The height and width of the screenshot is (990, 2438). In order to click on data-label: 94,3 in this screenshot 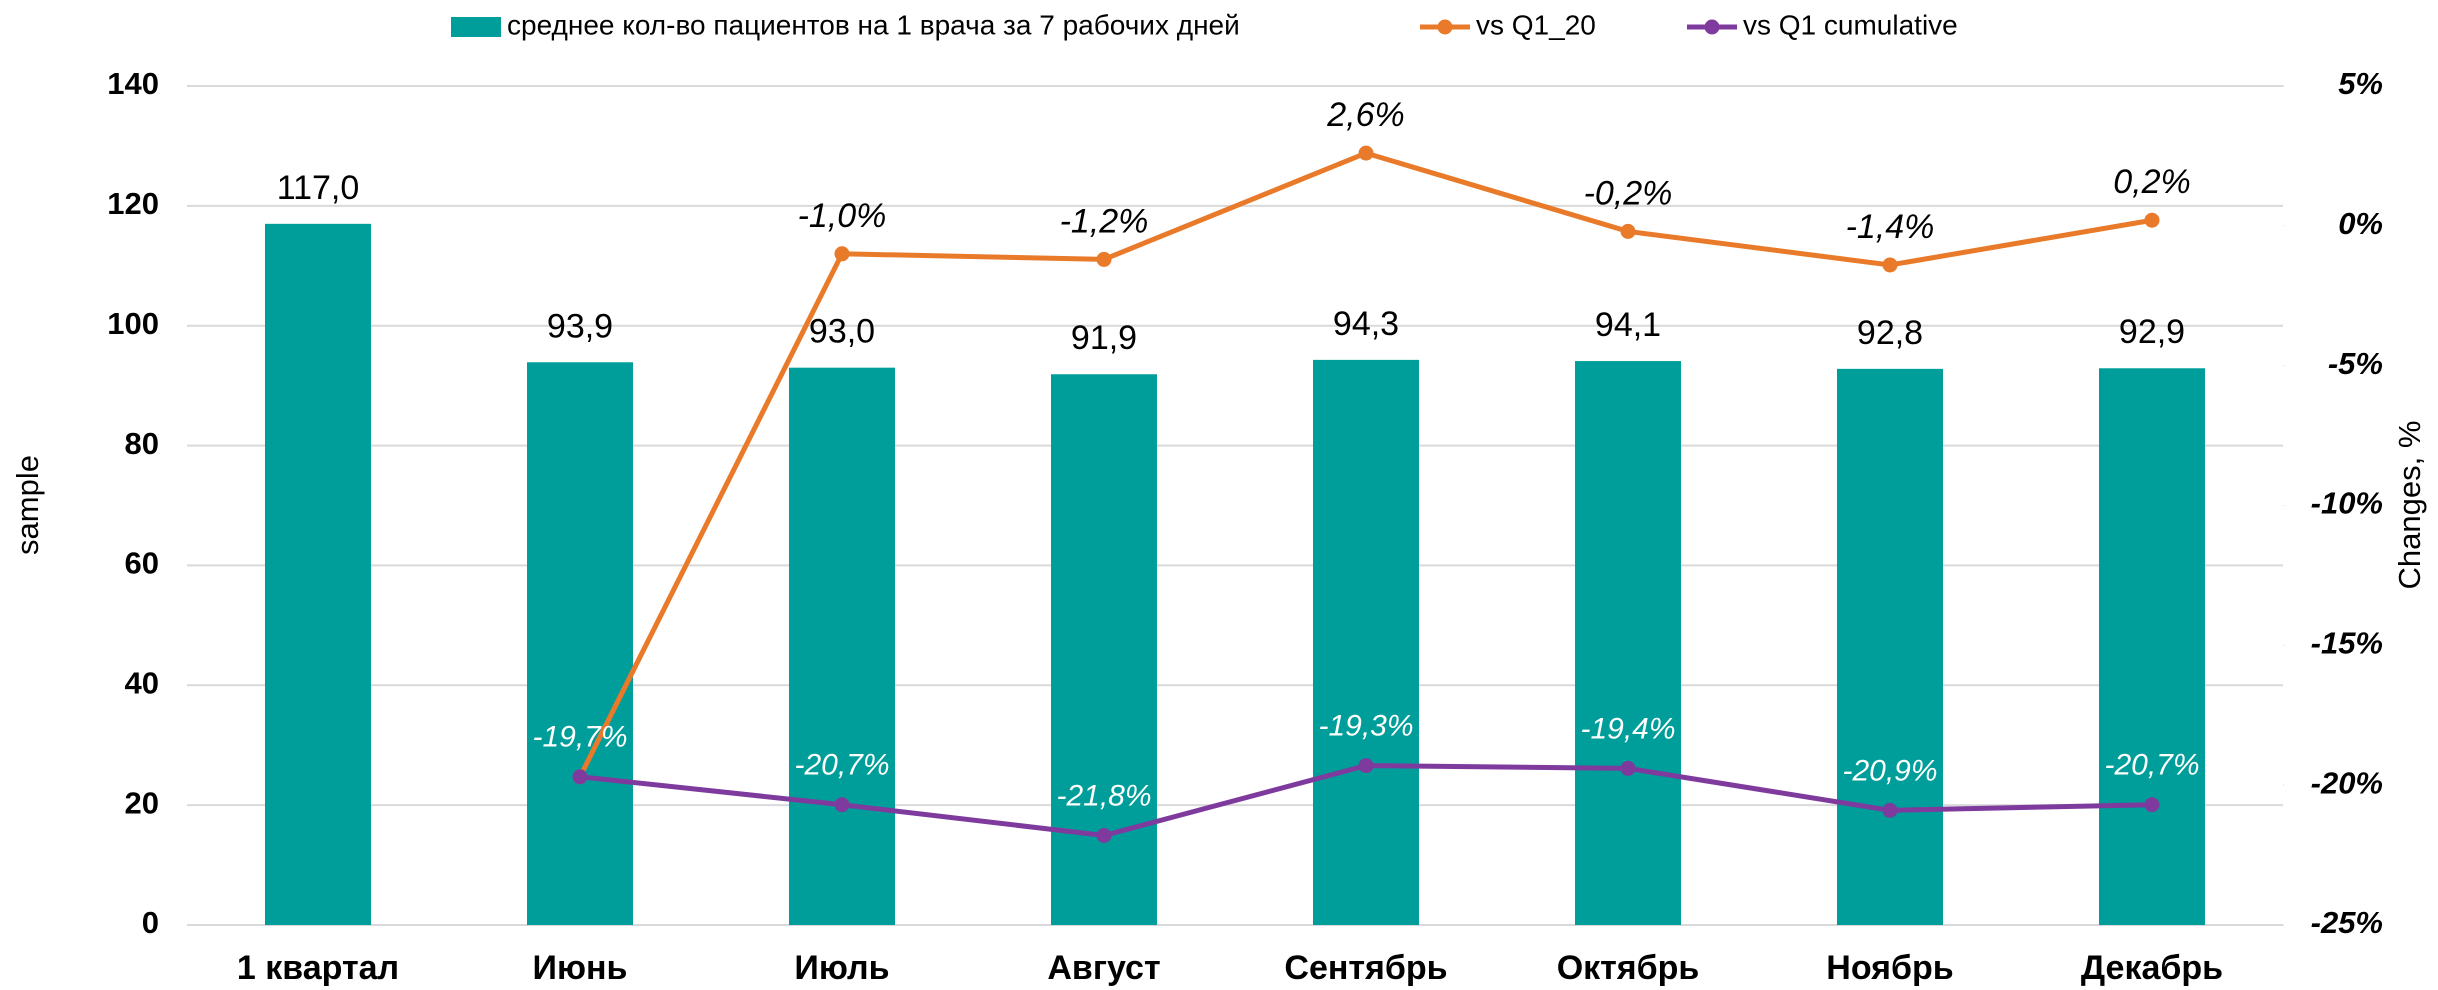, I will do `click(1366, 324)`.